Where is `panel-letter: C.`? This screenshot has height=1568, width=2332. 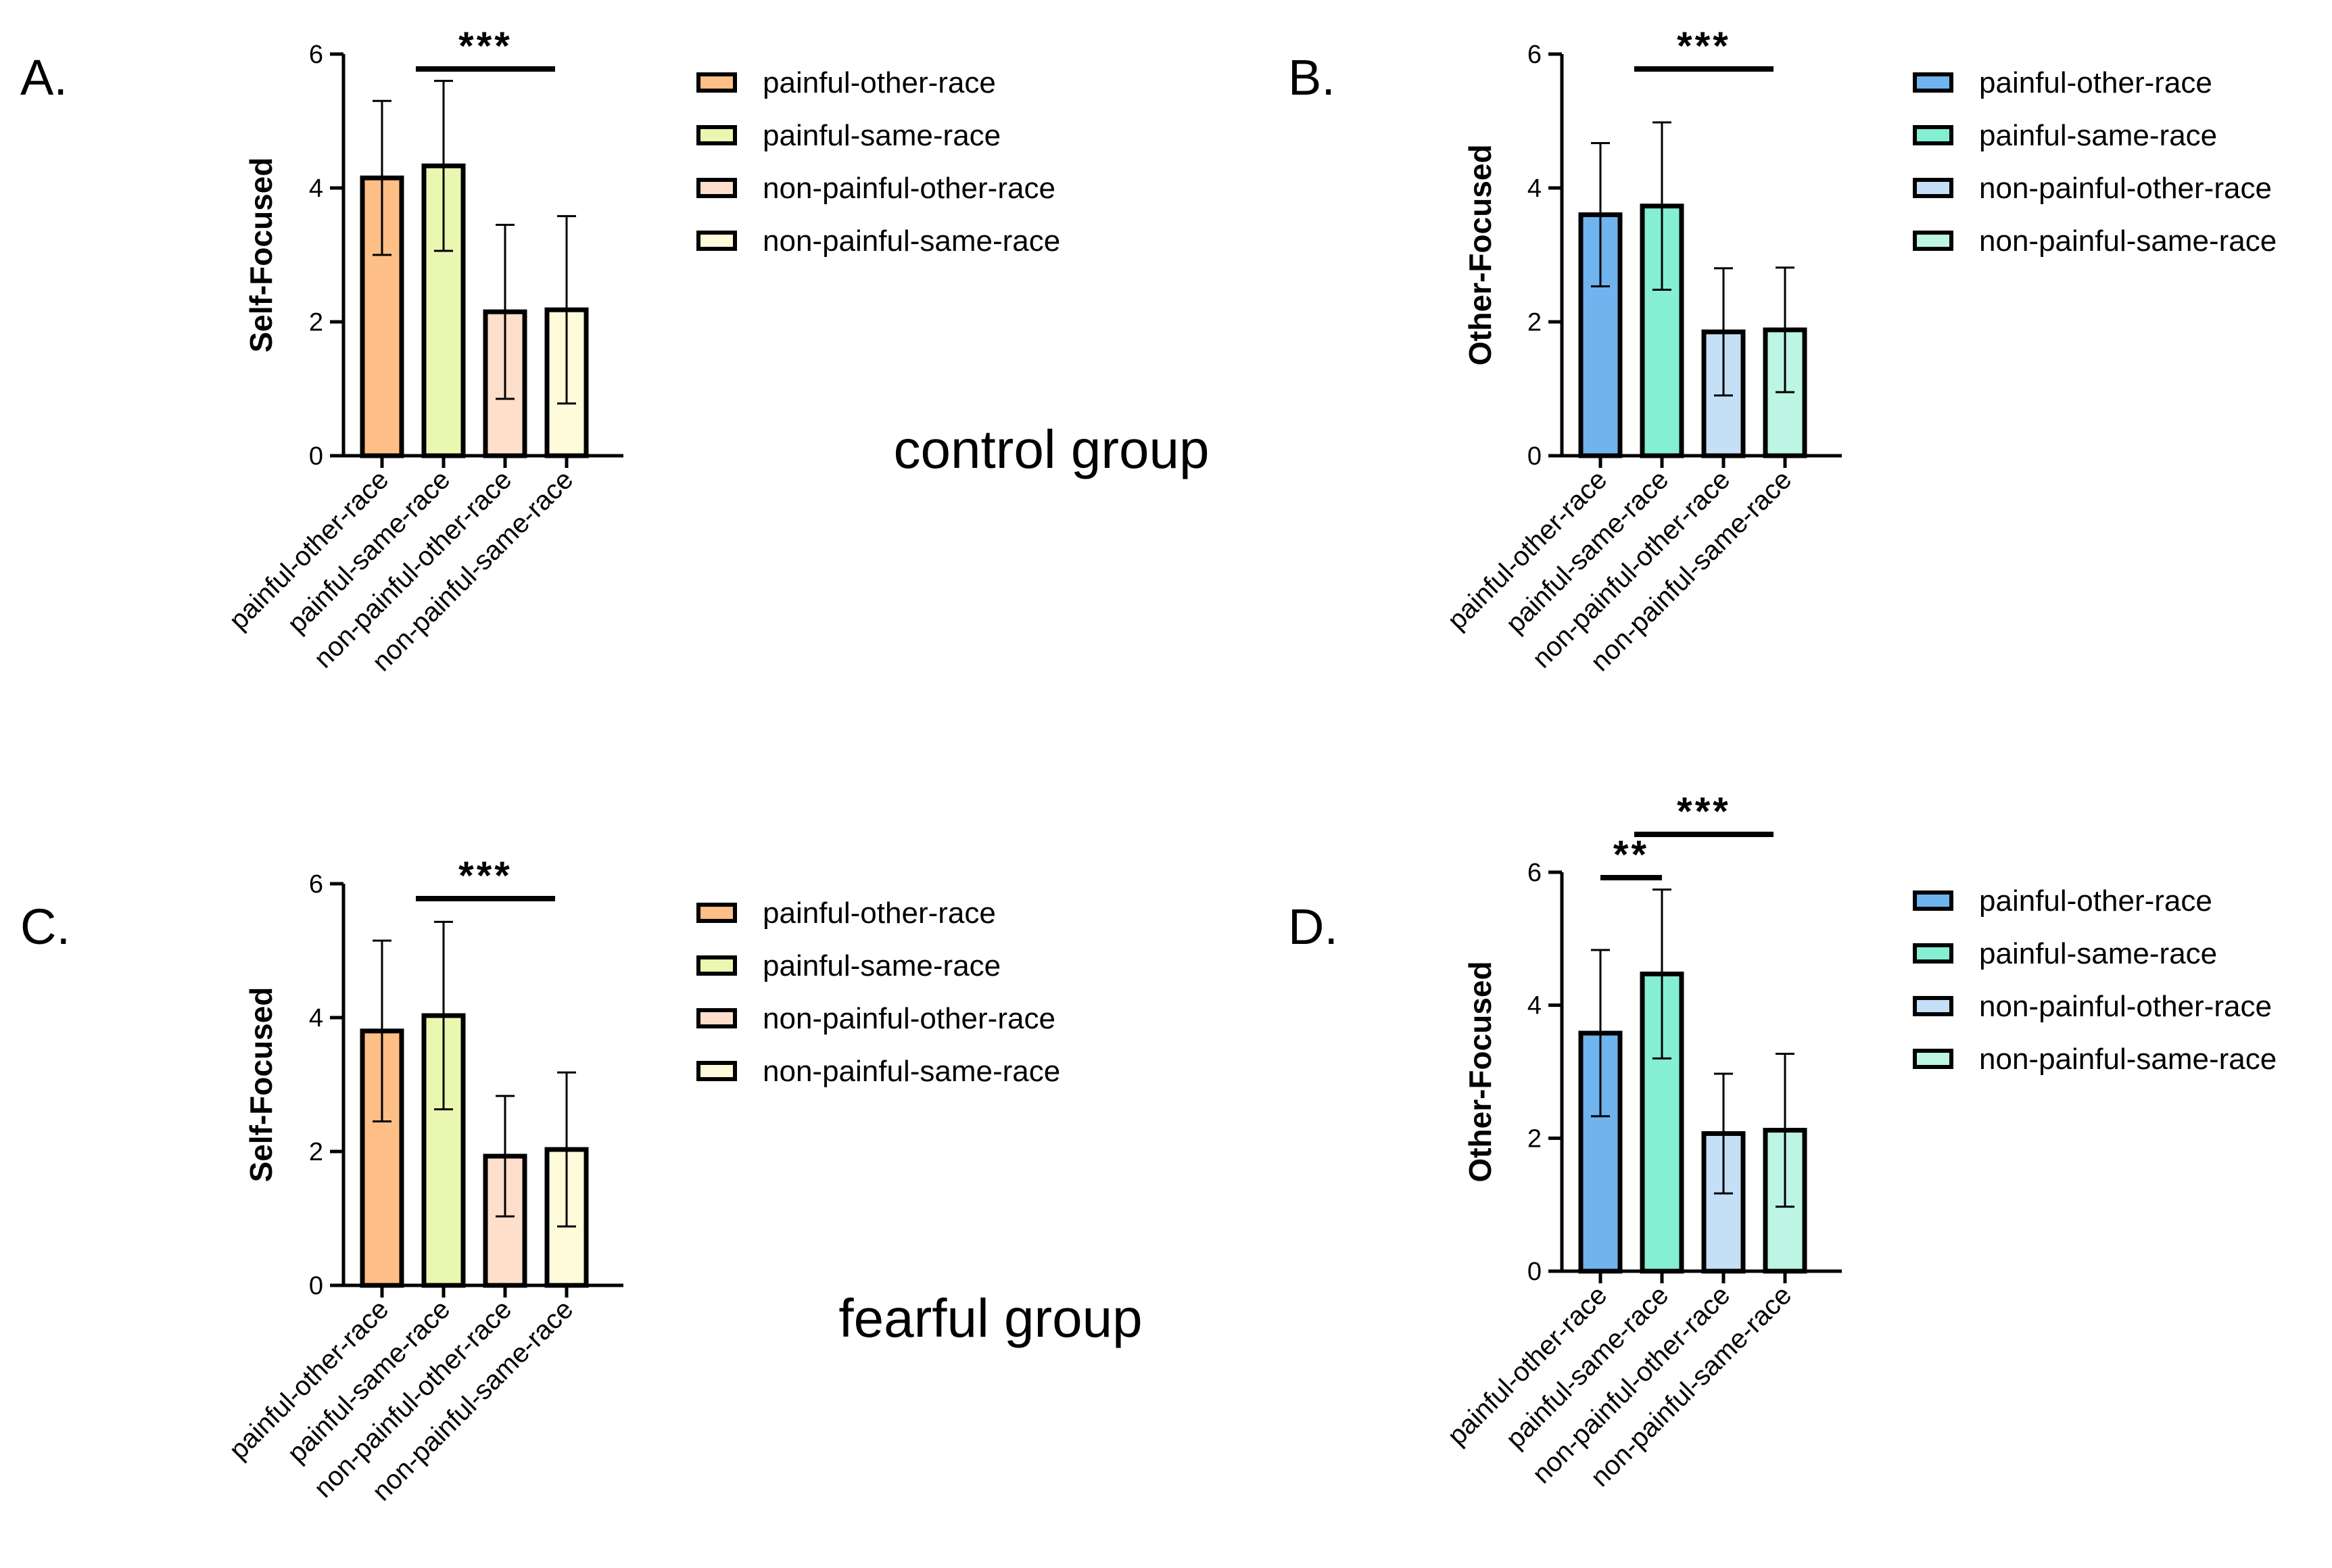 panel-letter: C. is located at coordinates (45, 927).